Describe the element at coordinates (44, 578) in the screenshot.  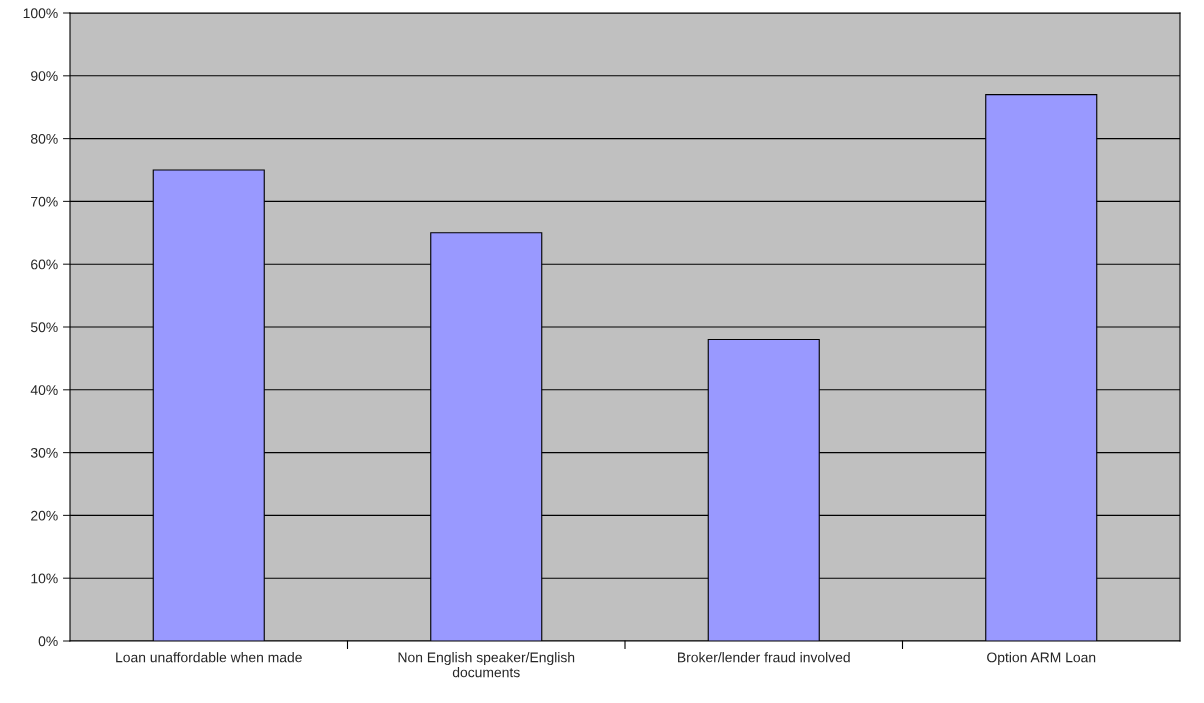
I see `y-tick-label: 10%` at that location.